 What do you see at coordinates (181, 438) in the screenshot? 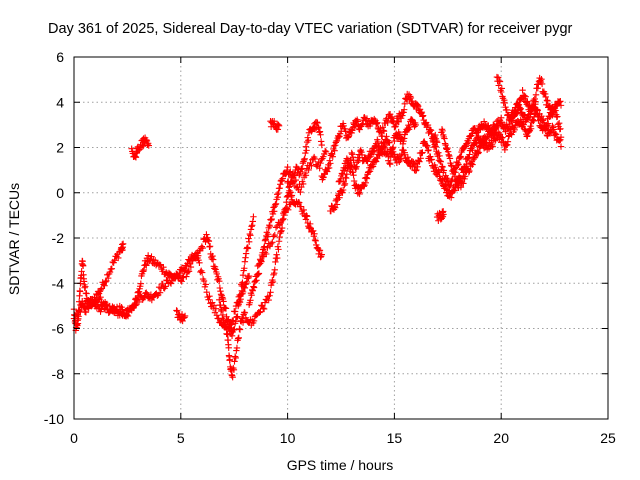
I see `x-tick-label: 5` at bounding box center [181, 438].